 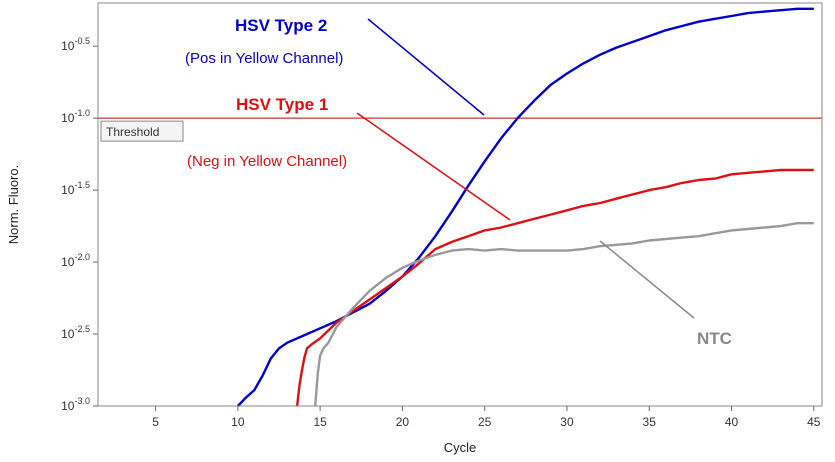 I want to click on threshold-label-box, so click(x=142, y=131).